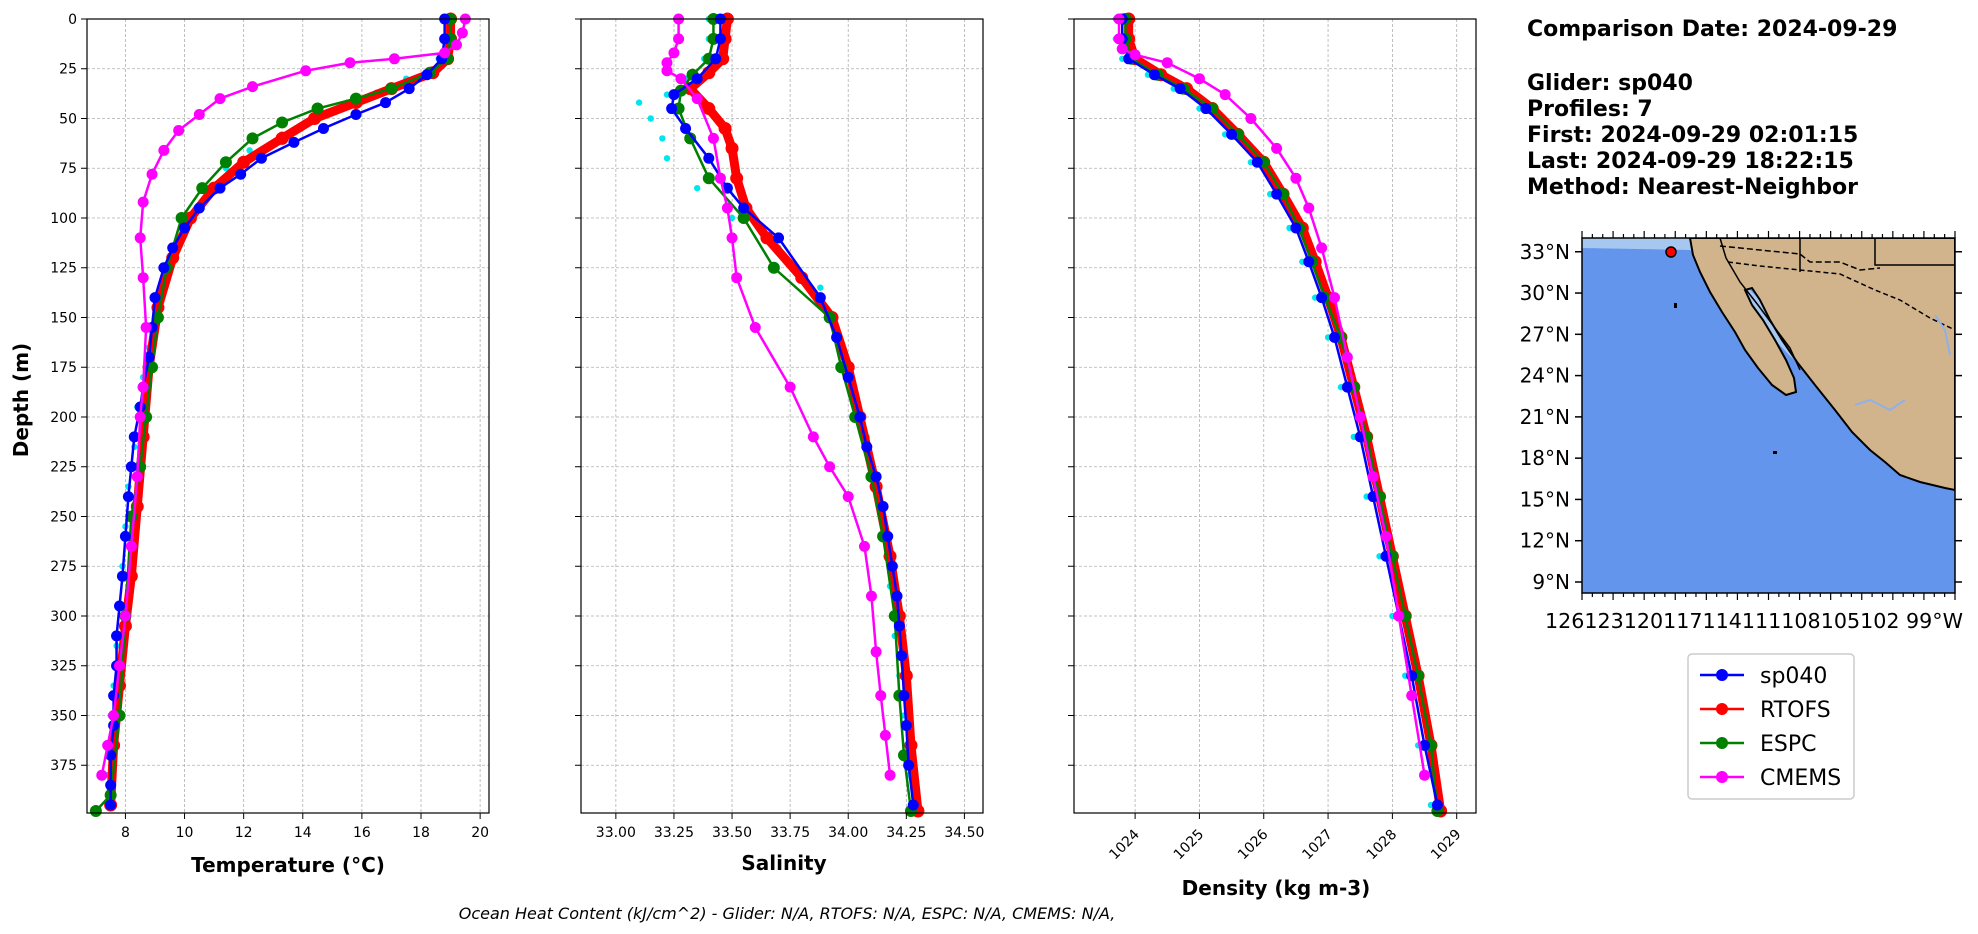 The image size is (1978, 934). Describe the element at coordinates (1124, 844) in the screenshot. I see `x-tick-label: 1024` at that location.